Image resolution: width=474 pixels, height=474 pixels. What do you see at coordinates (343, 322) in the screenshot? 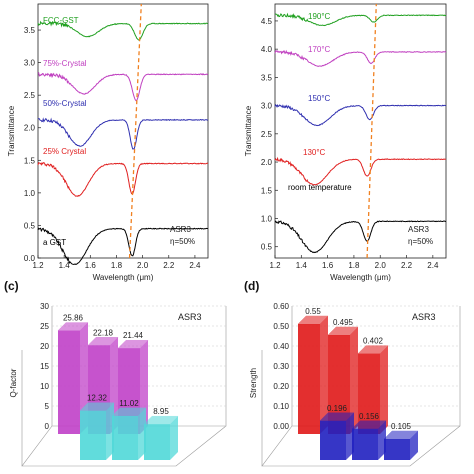
I see `bar-value-label: 0.495` at bounding box center [343, 322].